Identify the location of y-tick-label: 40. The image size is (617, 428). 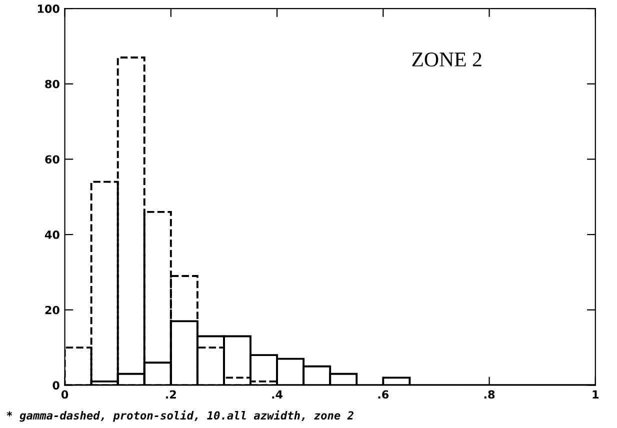
(52, 234).